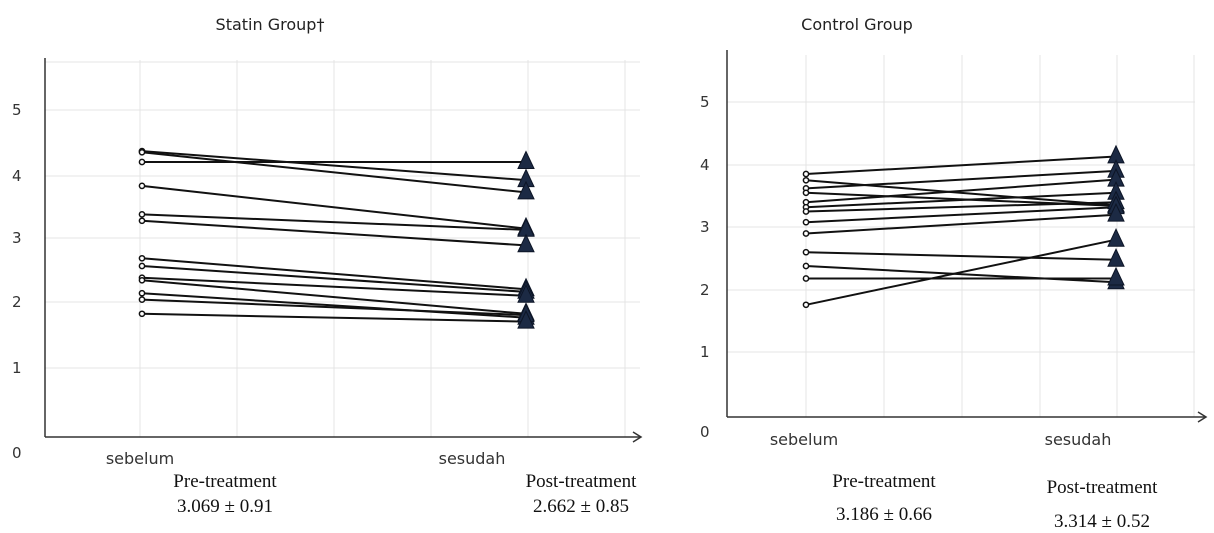 This screenshot has height=533, width=1214. Describe the element at coordinates (225, 481) in the screenshot. I see `statin-pre-label: Pre-treatment` at that location.